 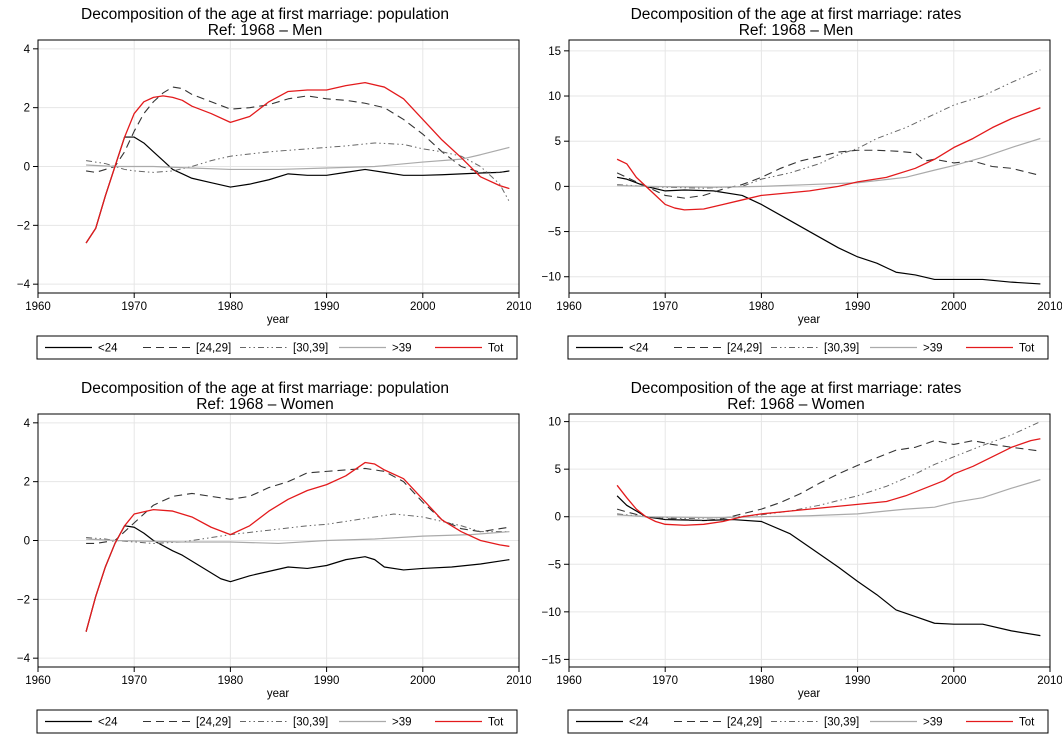 What do you see at coordinates (496, 349) in the screenshot?
I see `legend-label: Tot` at bounding box center [496, 349].